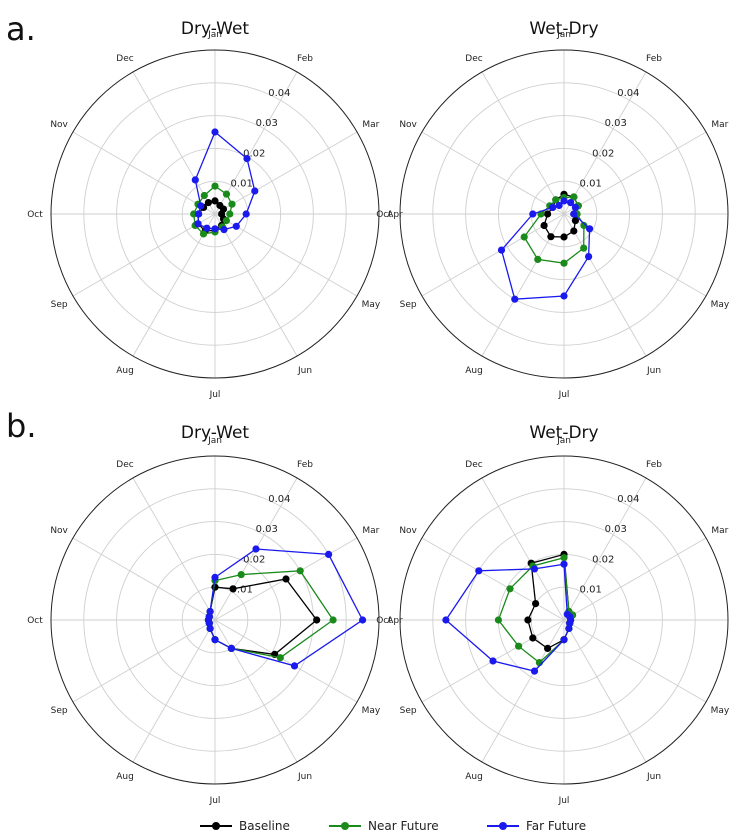  I want to click on legend-label: Far Future, so click(556, 825).